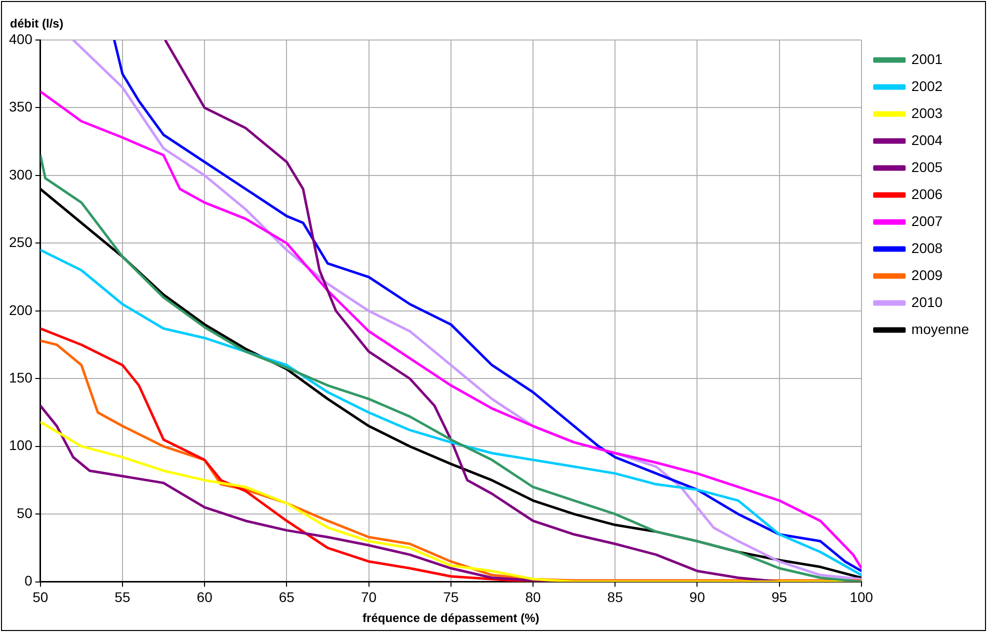 The width and height of the screenshot is (987, 632). What do you see at coordinates (697, 597) in the screenshot?
I see `x-tick-label: 90` at bounding box center [697, 597].